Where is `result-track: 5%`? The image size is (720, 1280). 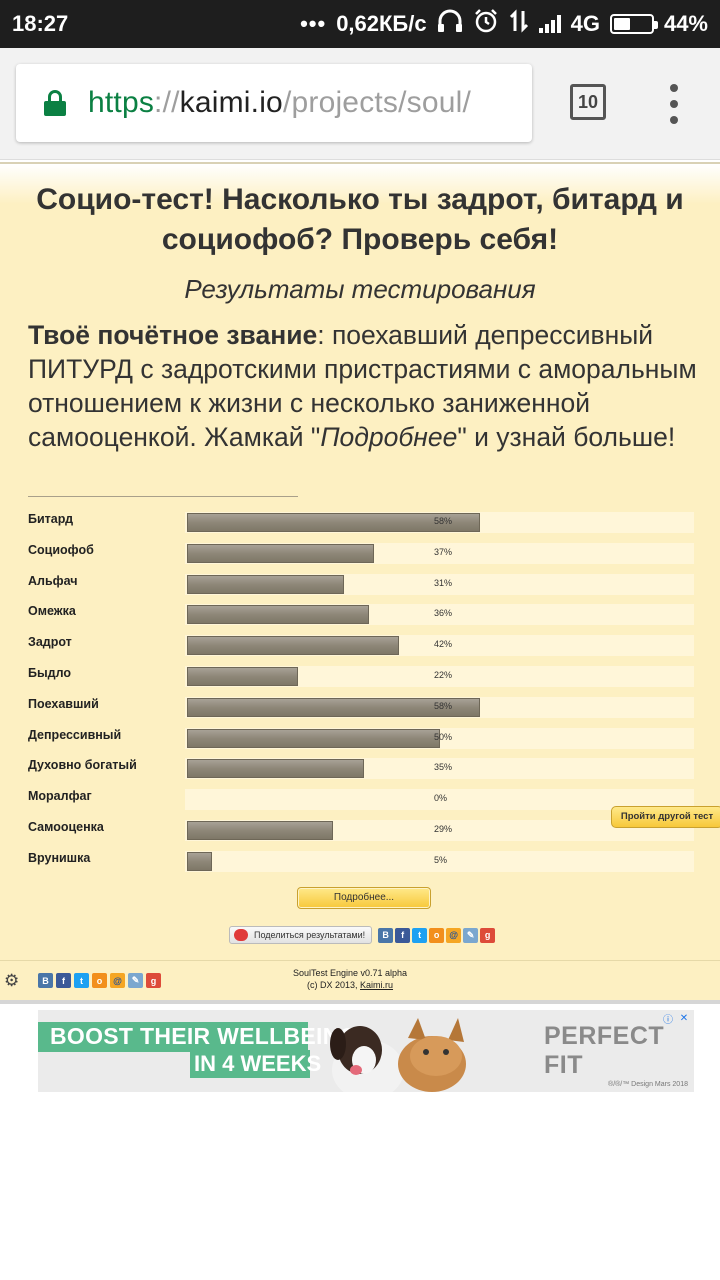
result-track: 5% is located at coordinates (439, 861).